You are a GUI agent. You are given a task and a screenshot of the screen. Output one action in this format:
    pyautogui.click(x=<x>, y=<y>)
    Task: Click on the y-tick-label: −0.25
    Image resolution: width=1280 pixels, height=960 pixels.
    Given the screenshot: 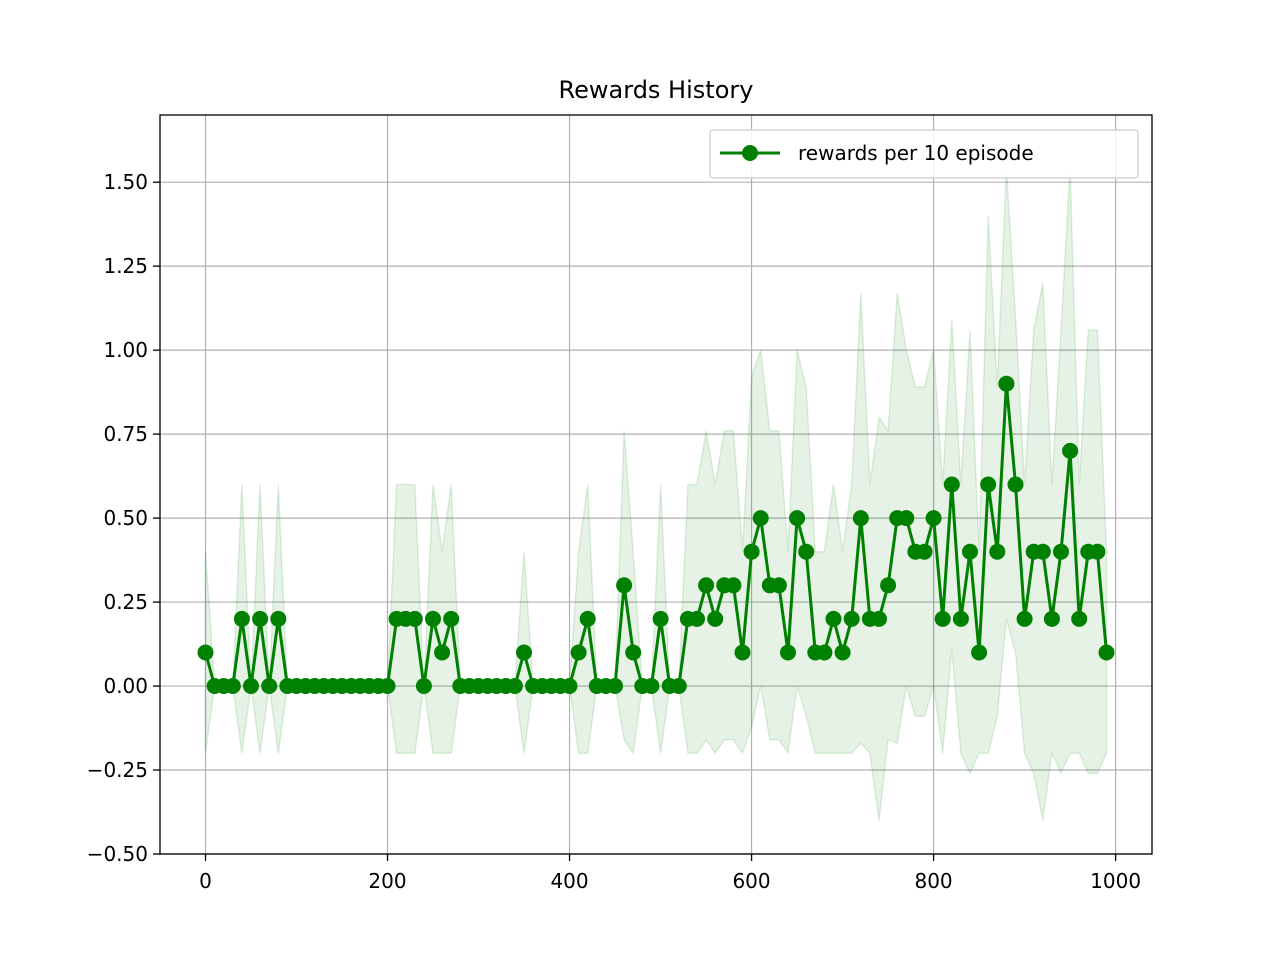 What is the action you would take?
    pyautogui.click(x=117, y=770)
    